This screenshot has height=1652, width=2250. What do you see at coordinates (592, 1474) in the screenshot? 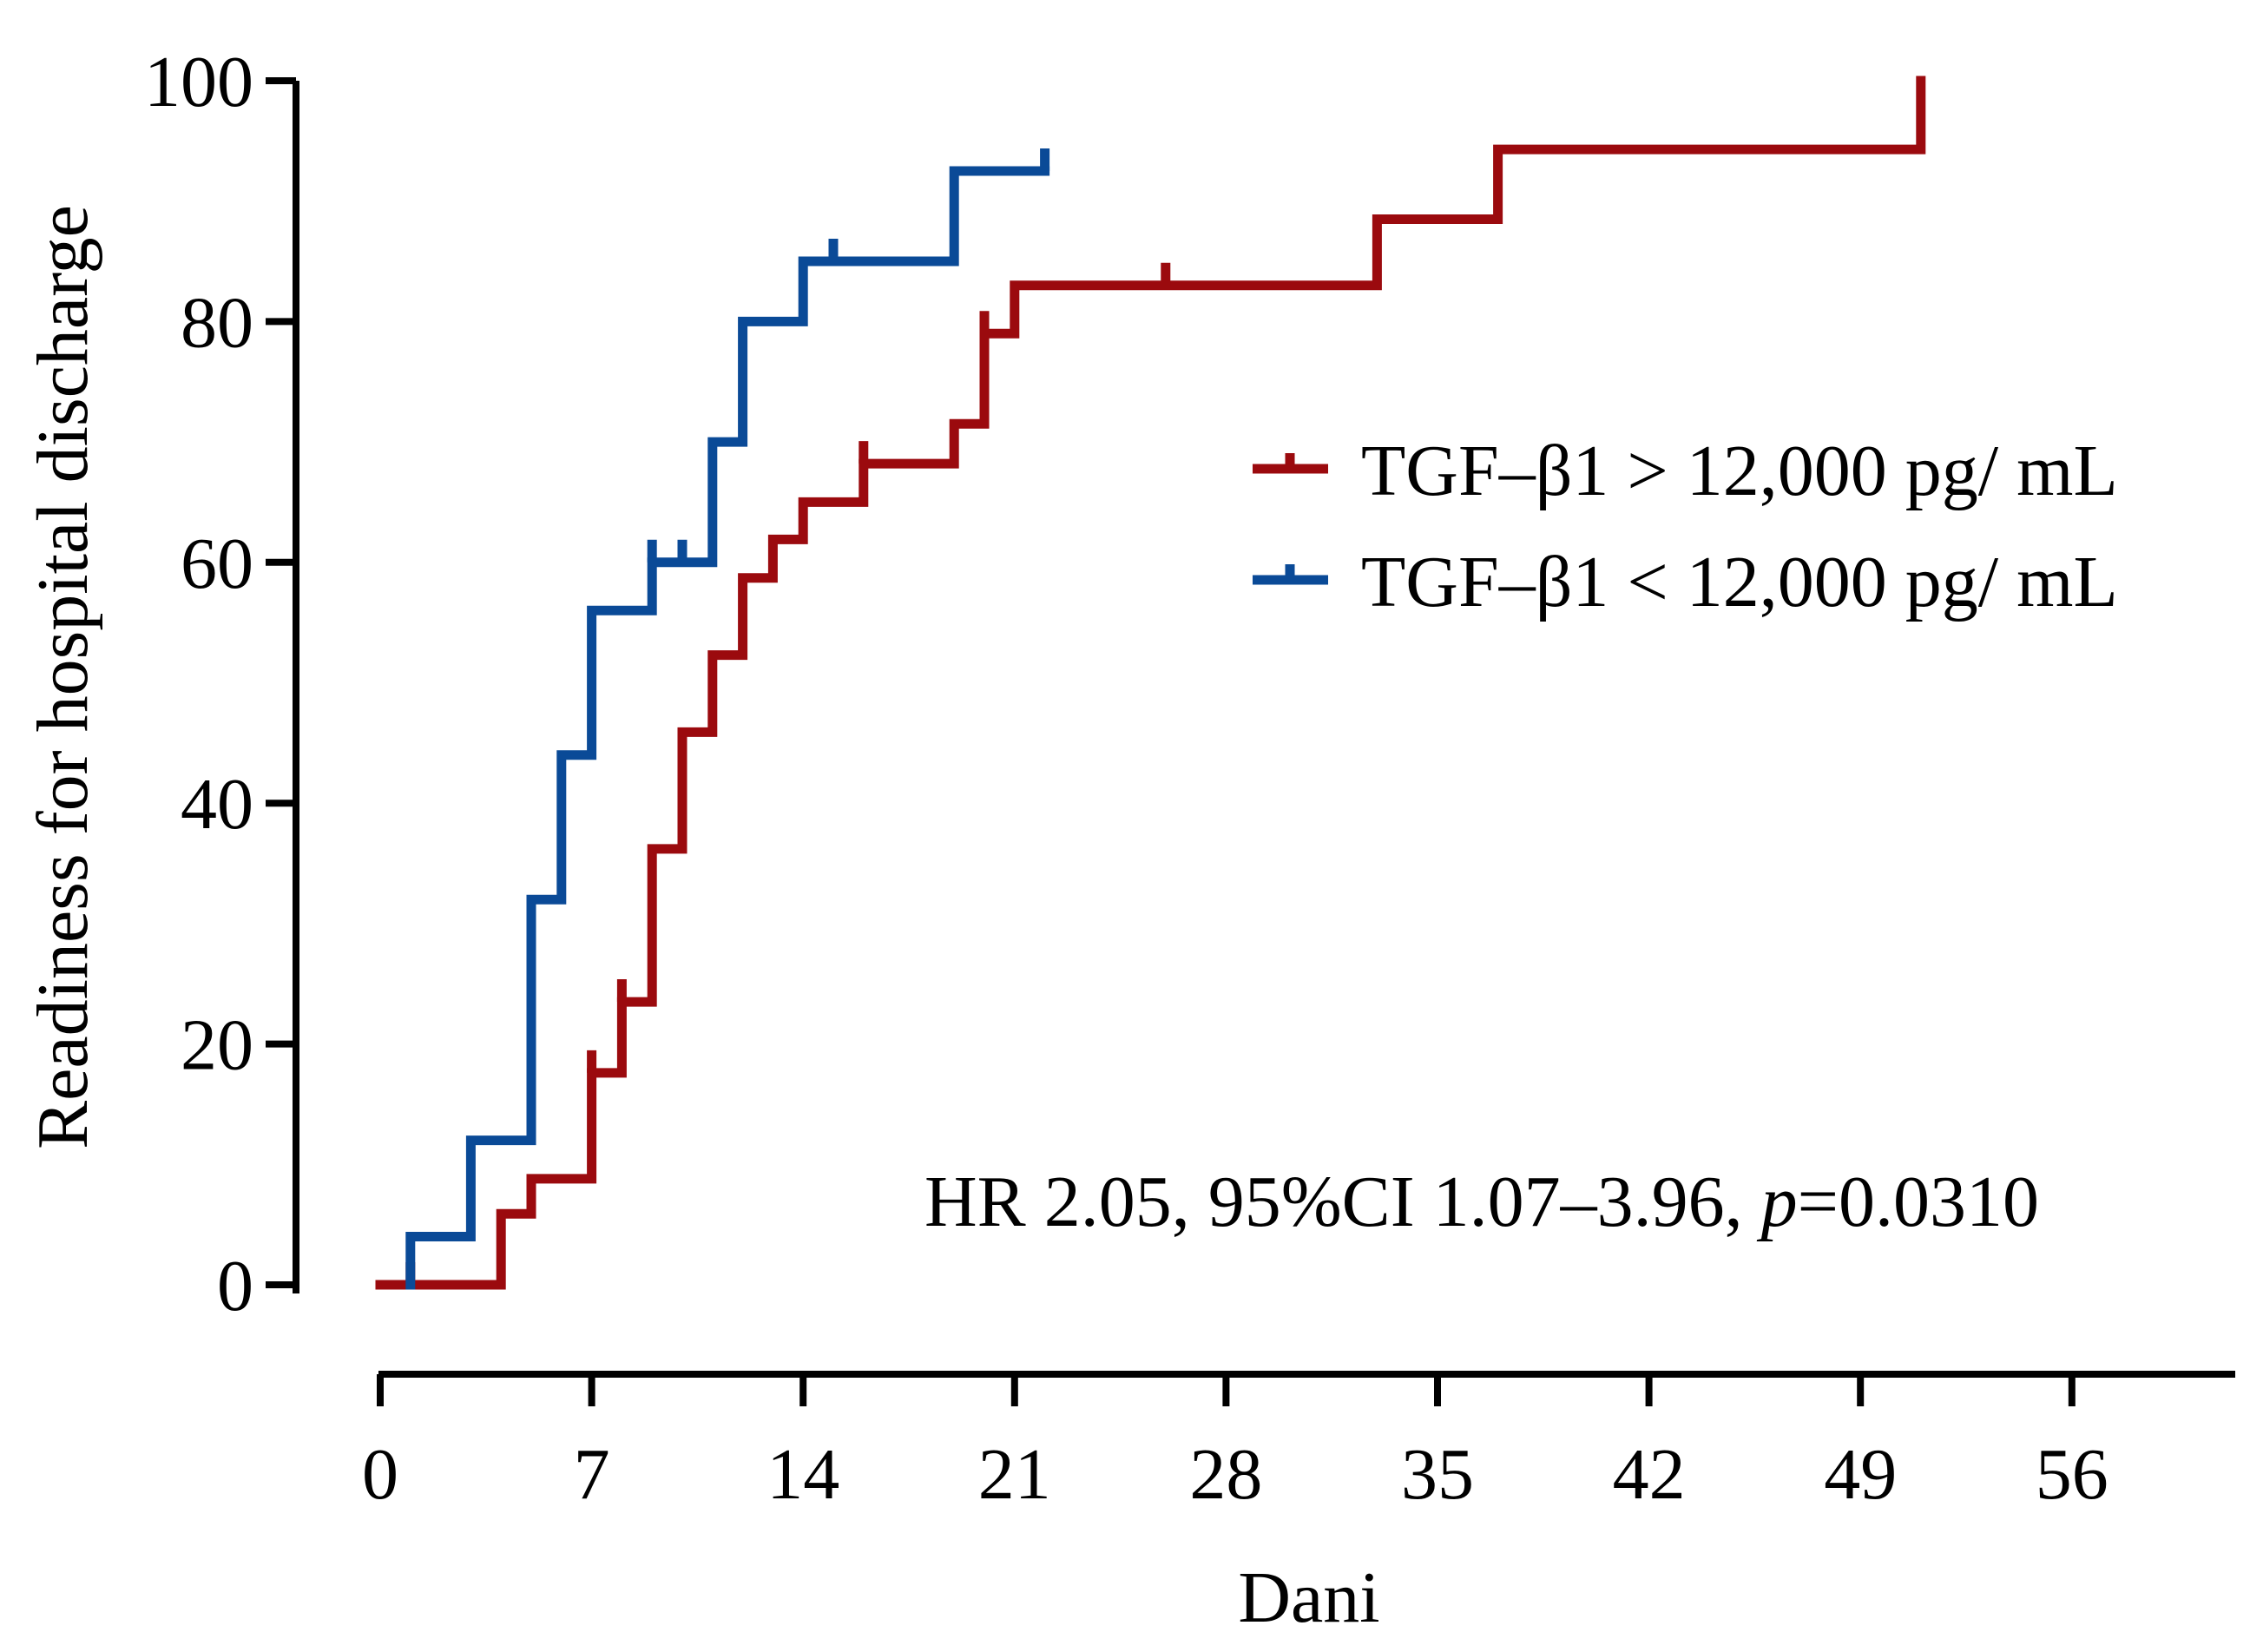
I see `x-tick-label: 7` at bounding box center [592, 1474].